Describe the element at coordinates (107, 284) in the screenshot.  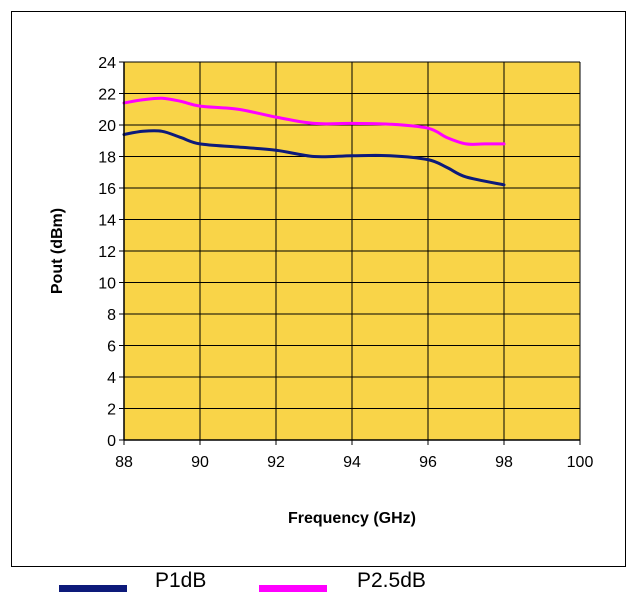
I see `y-tick-label: 10` at that location.